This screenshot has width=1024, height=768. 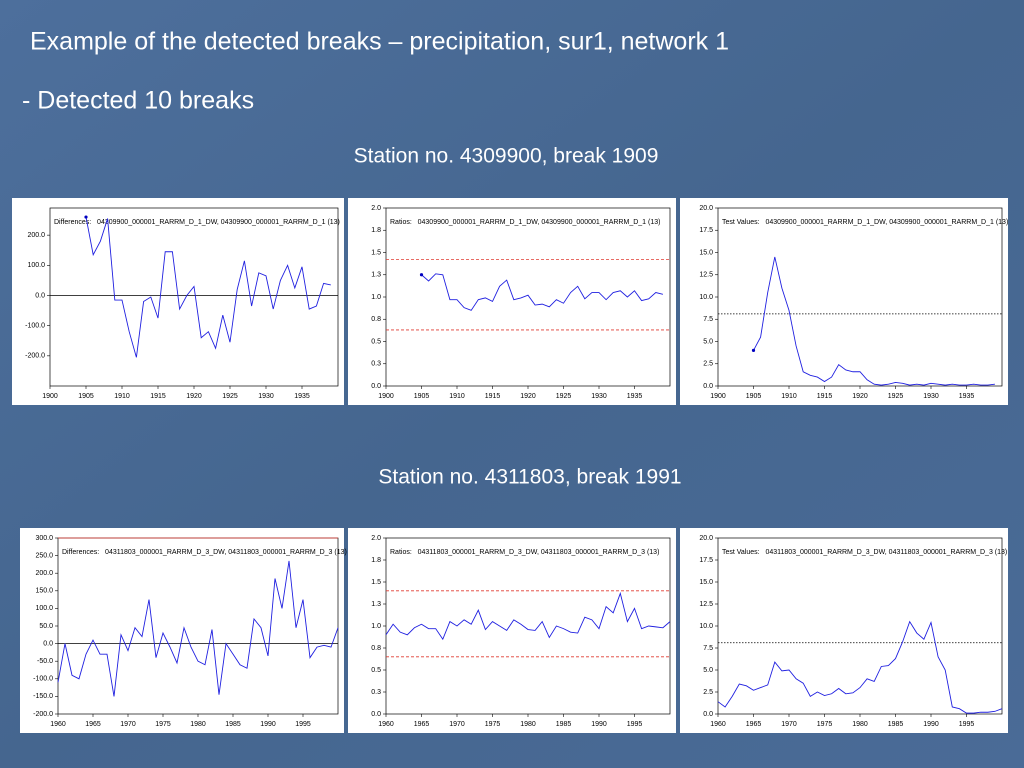 What do you see at coordinates (43, 696) in the screenshot?
I see `y-tick-label: -150.0` at bounding box center [43, 696].